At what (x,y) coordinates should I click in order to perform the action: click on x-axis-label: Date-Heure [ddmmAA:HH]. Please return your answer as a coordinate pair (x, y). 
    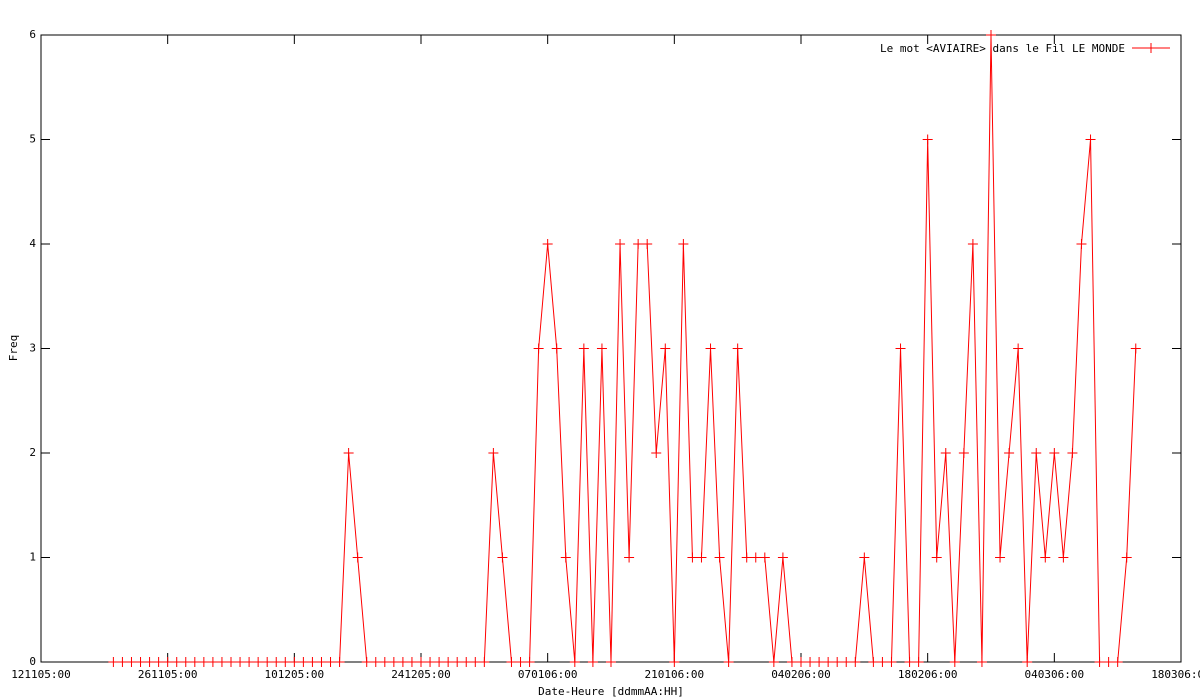
    Looking at the image, I should click on (611, 691).